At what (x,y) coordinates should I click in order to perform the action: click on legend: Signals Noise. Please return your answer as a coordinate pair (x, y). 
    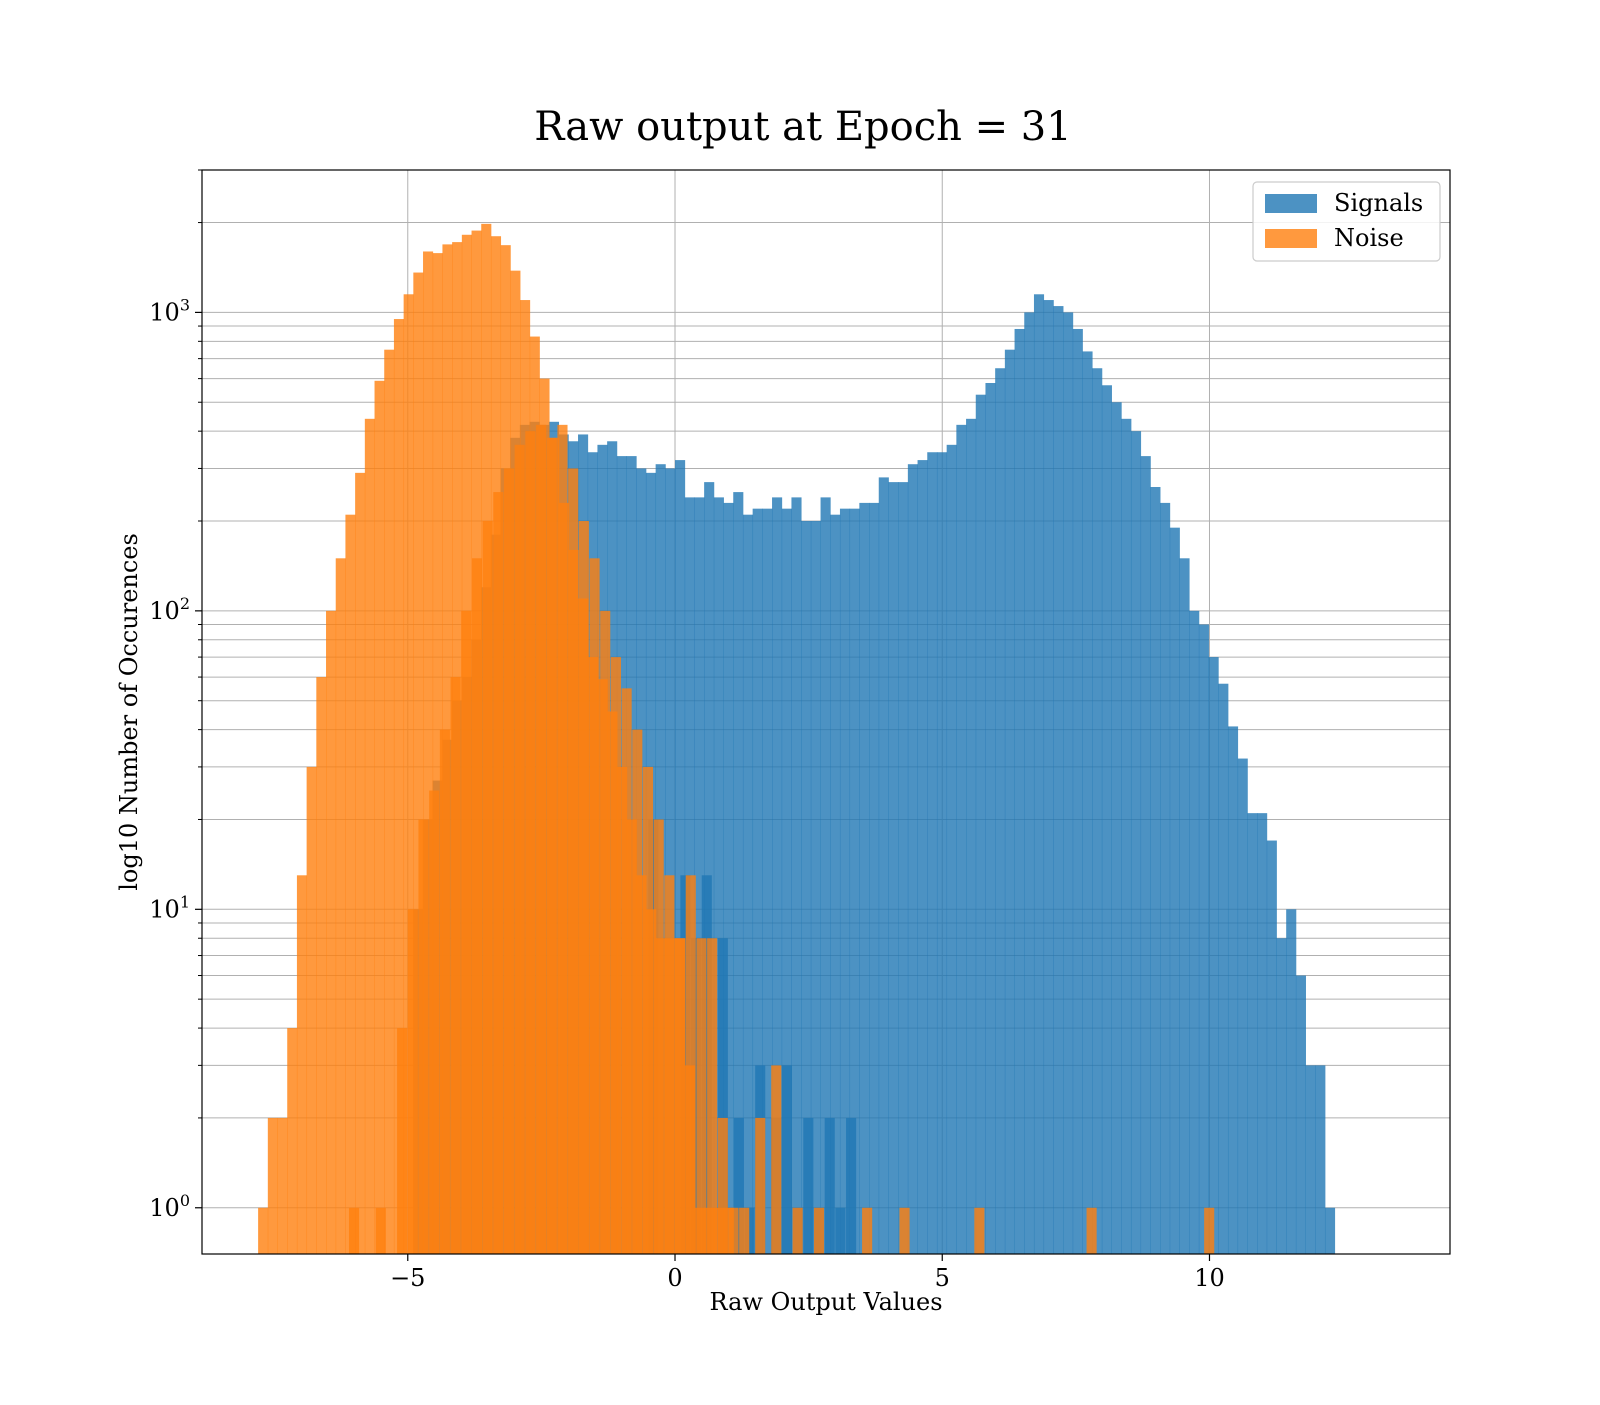
    Looking at the image, I should click on (1346, 221).